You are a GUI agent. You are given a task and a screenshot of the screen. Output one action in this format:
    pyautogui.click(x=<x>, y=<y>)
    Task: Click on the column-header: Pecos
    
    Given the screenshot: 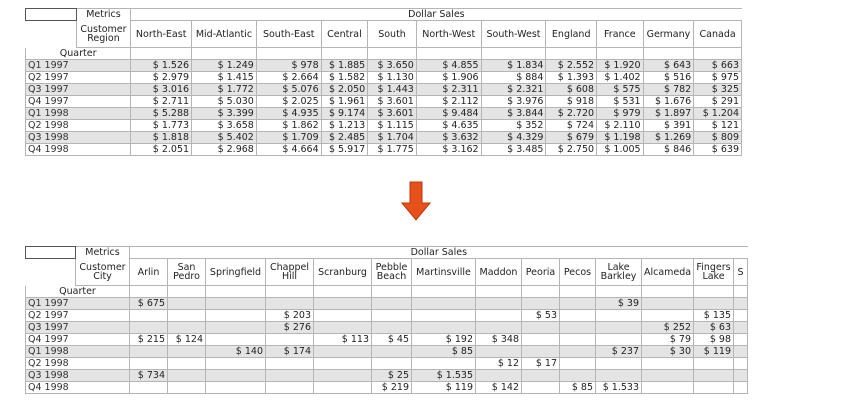 What is the action you would take?
    pyautogui.click(x=577, y=272)
    